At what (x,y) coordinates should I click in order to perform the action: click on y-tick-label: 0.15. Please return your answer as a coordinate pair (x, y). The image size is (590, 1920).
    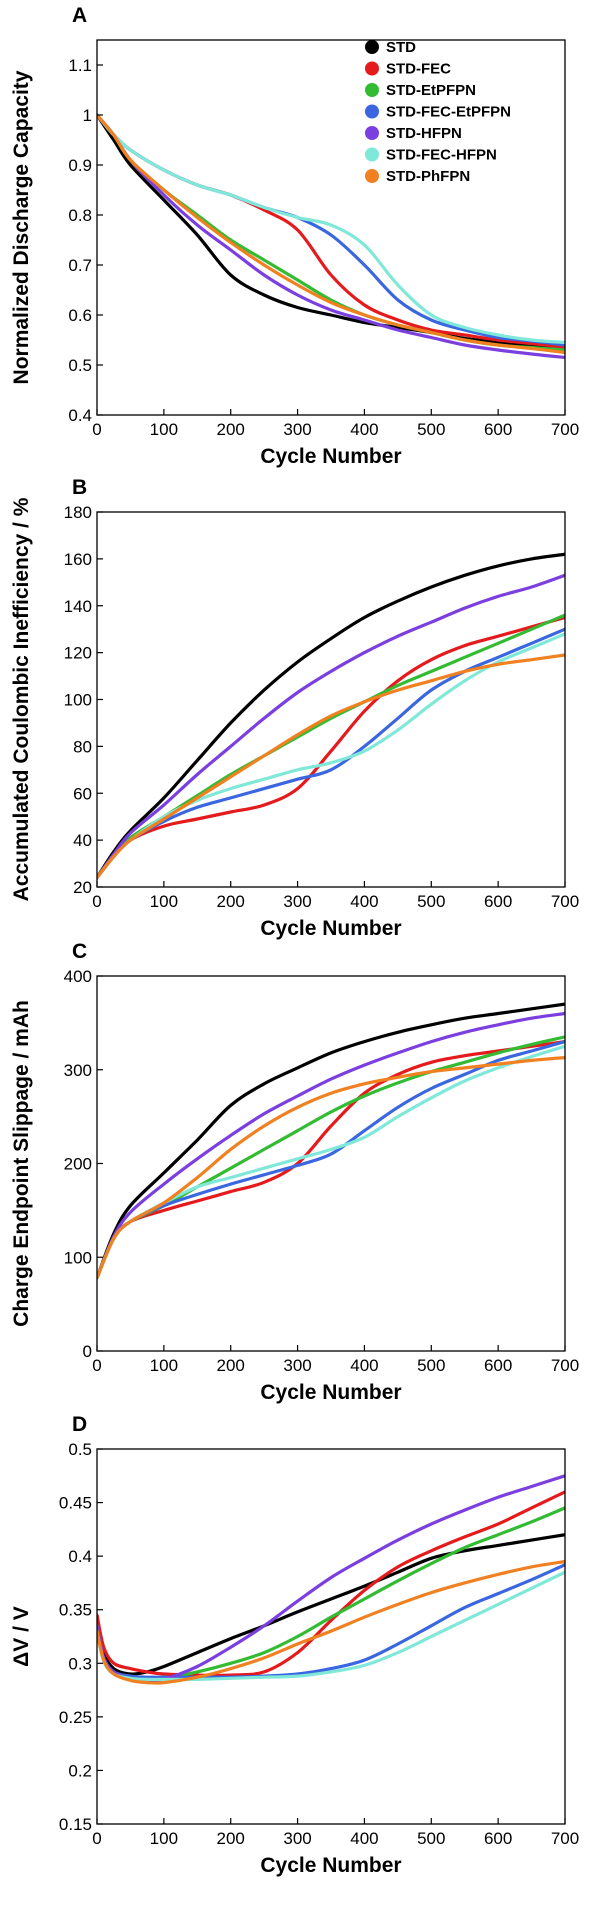
    Looking at the image, I should click on (75, 1824).